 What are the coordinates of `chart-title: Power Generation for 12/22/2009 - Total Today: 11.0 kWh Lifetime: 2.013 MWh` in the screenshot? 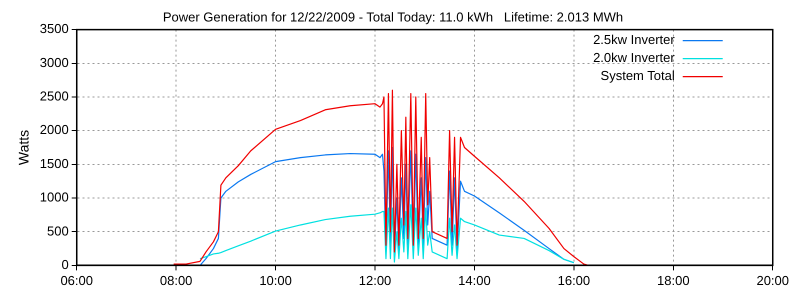 It's located at (393, 16).